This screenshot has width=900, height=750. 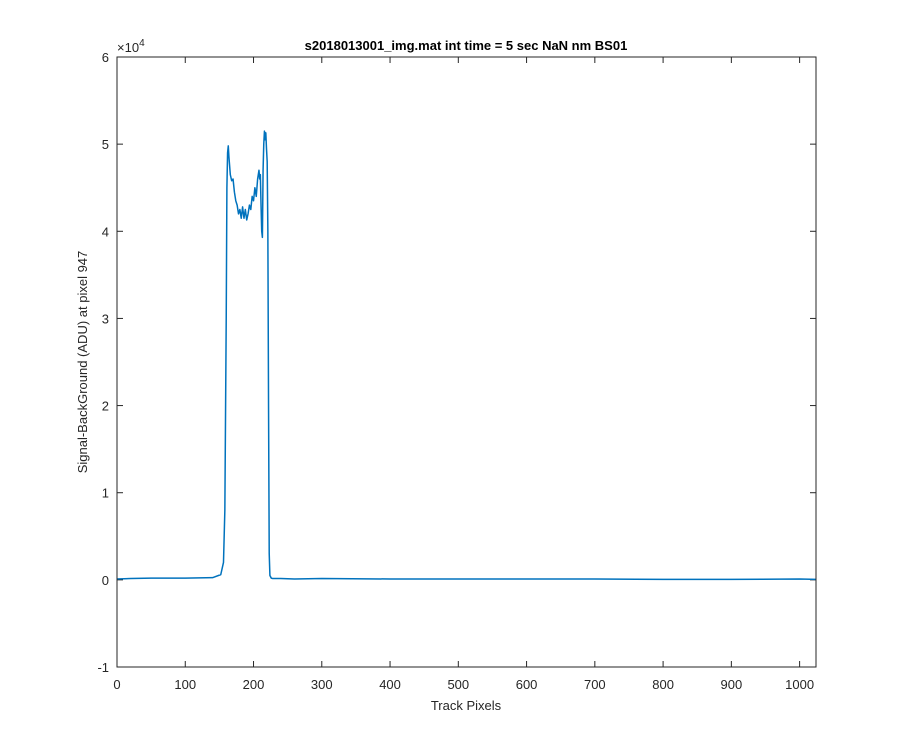 I want to click on x-tick-label: 700, so click(x=595, y=684).